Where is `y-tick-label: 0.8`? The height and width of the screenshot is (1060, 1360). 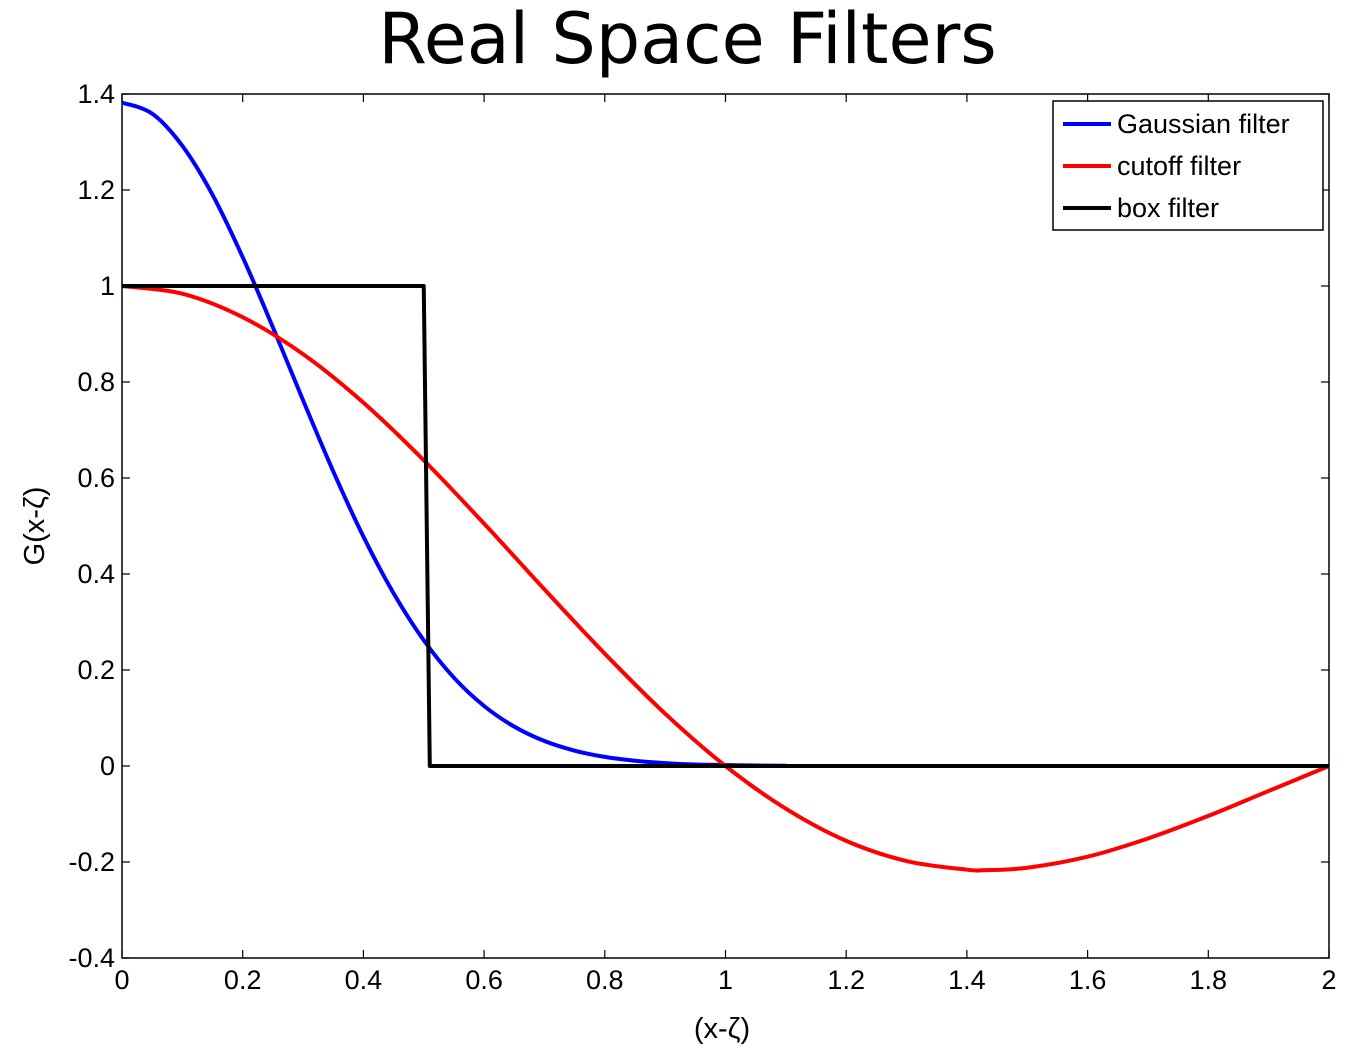 y-tick-label: 0.8 is located at coordinates (96, 382).